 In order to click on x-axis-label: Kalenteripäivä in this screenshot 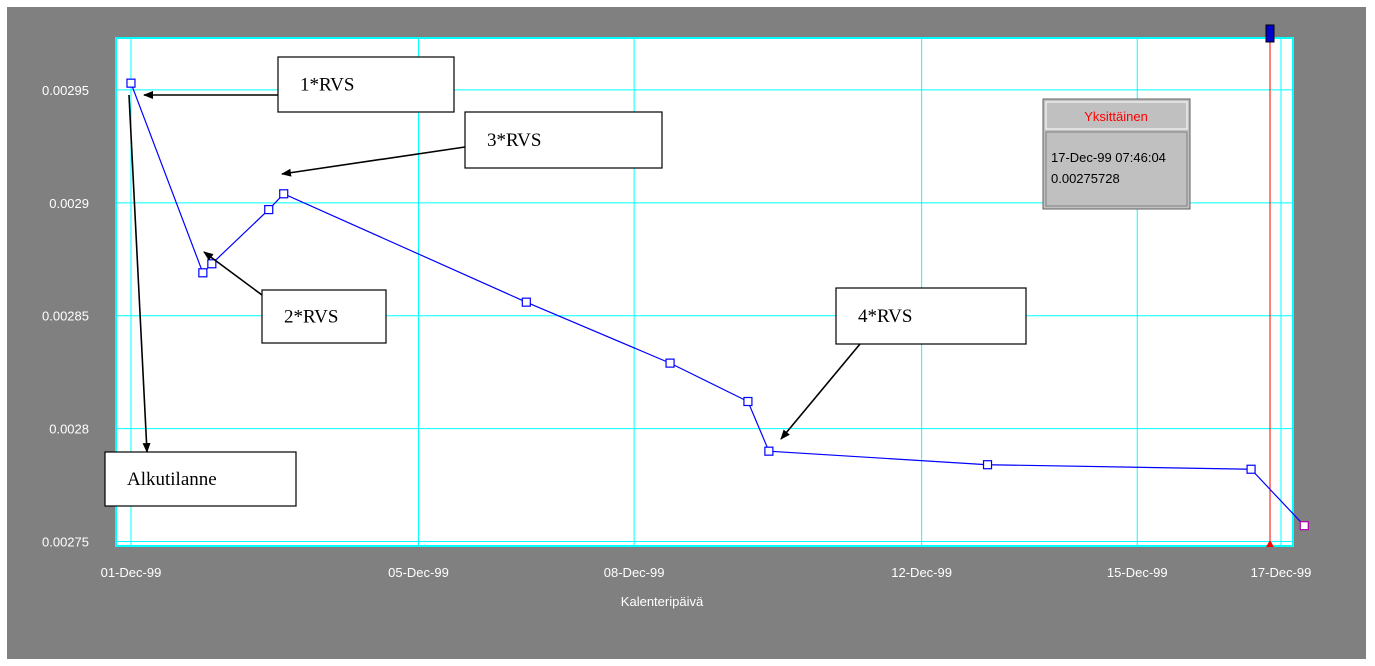, I will do `click(662, 601)`.